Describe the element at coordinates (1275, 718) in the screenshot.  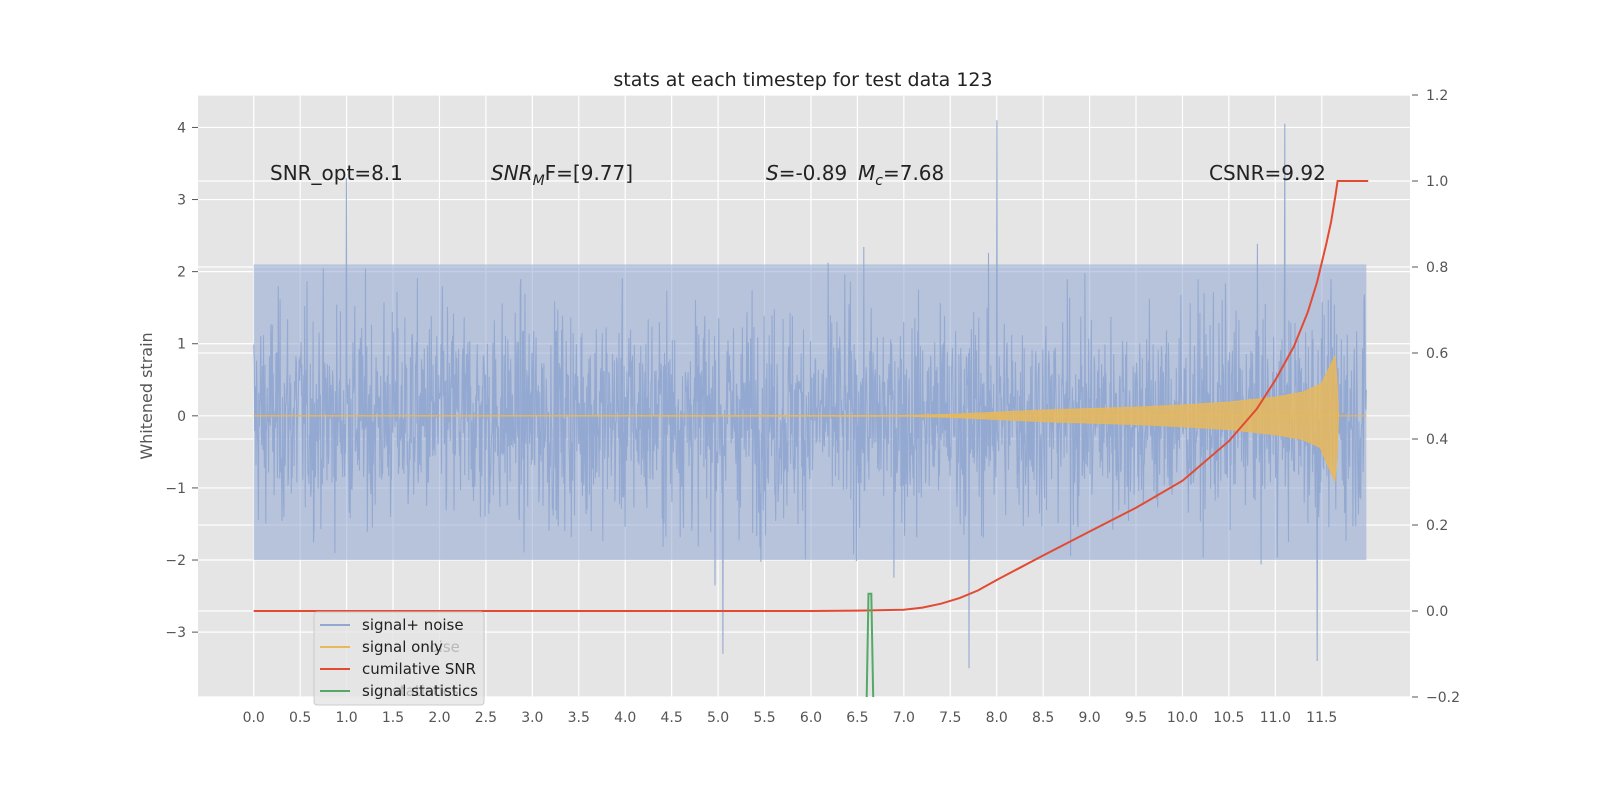
I see `x-tick-label: 11.0` at that location.